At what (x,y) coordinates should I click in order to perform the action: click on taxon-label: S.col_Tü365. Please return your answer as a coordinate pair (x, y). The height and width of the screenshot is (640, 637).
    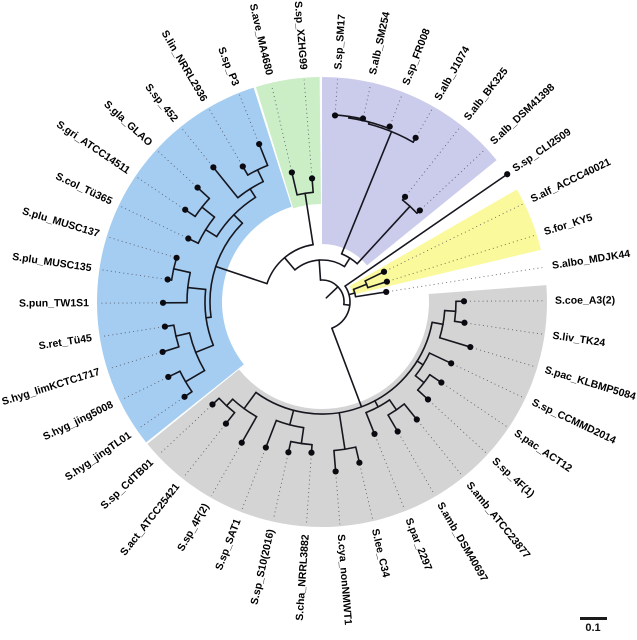
    Looking at the image, I should click on (84, 188).